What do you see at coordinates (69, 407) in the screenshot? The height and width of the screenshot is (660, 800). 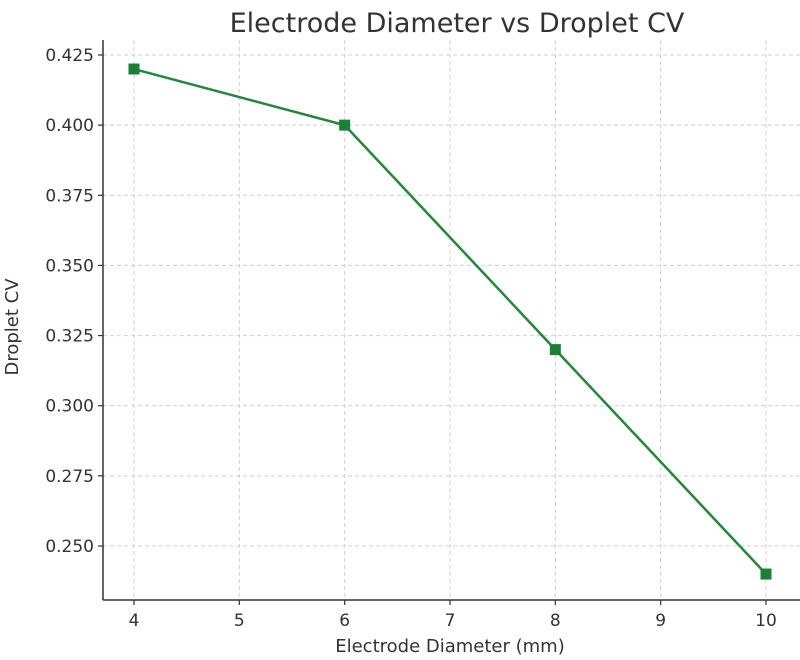 I see `y-tick-label: 0.300` at bounding box center [69, 407].